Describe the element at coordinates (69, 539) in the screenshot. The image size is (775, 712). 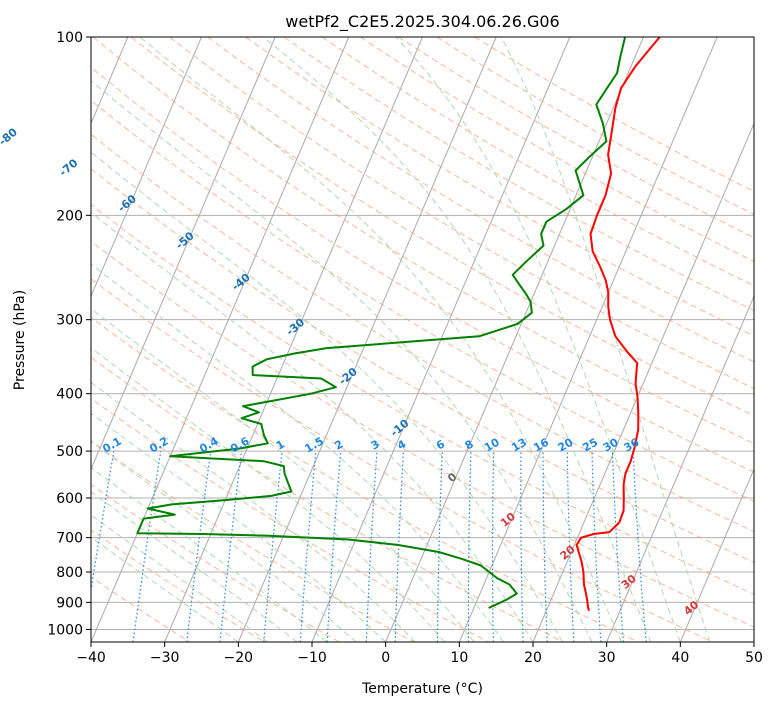
I see `y-tick-label: 700` at that location.